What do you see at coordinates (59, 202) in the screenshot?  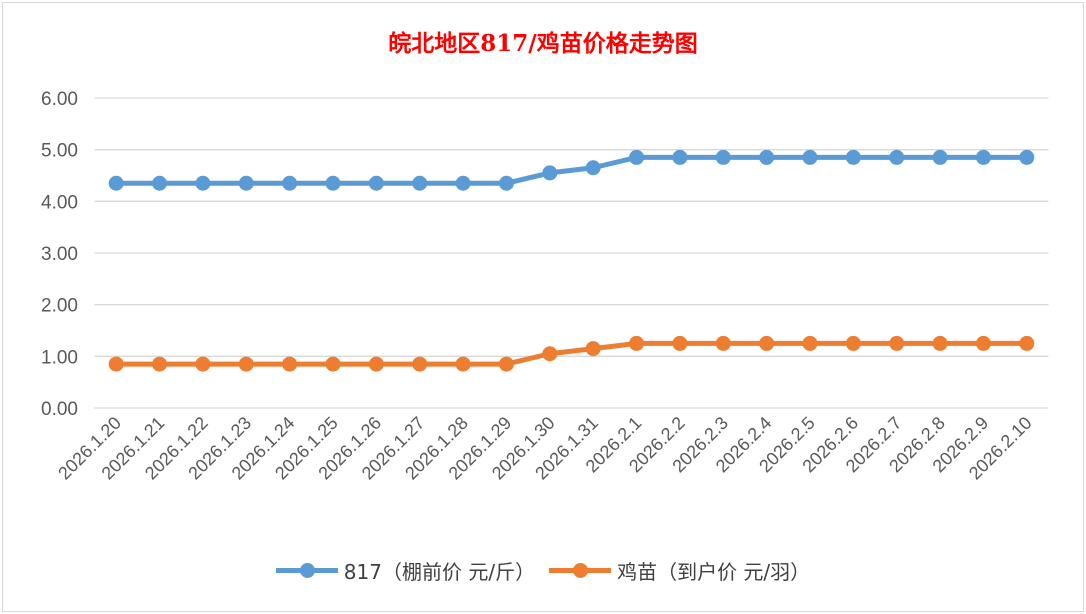 I see `y-tick-label: 4.00` at bounding box center [59, 202].